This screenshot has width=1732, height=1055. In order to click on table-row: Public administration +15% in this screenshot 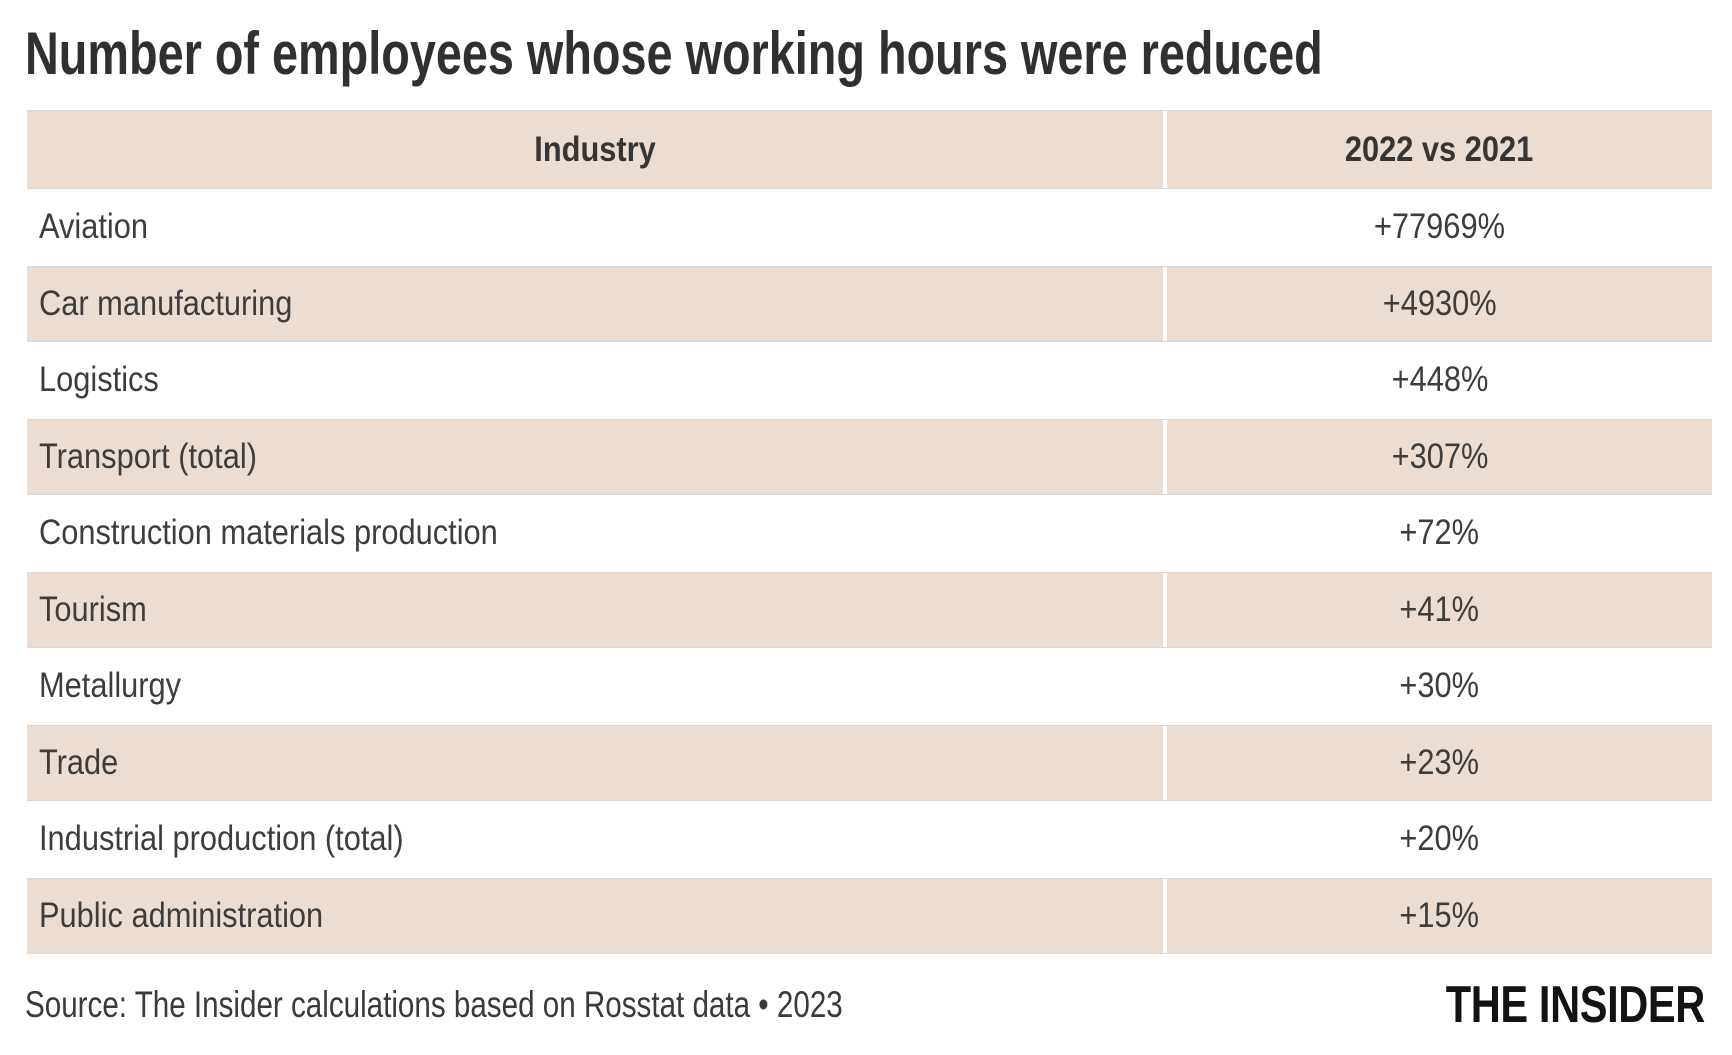, I will do `click(869, 915)`.